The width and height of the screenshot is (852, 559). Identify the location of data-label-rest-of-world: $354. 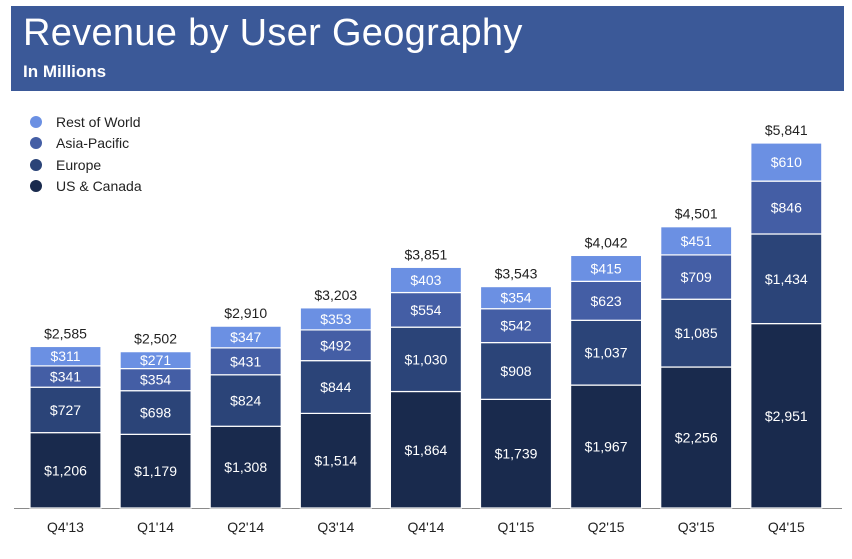
(515, 298).